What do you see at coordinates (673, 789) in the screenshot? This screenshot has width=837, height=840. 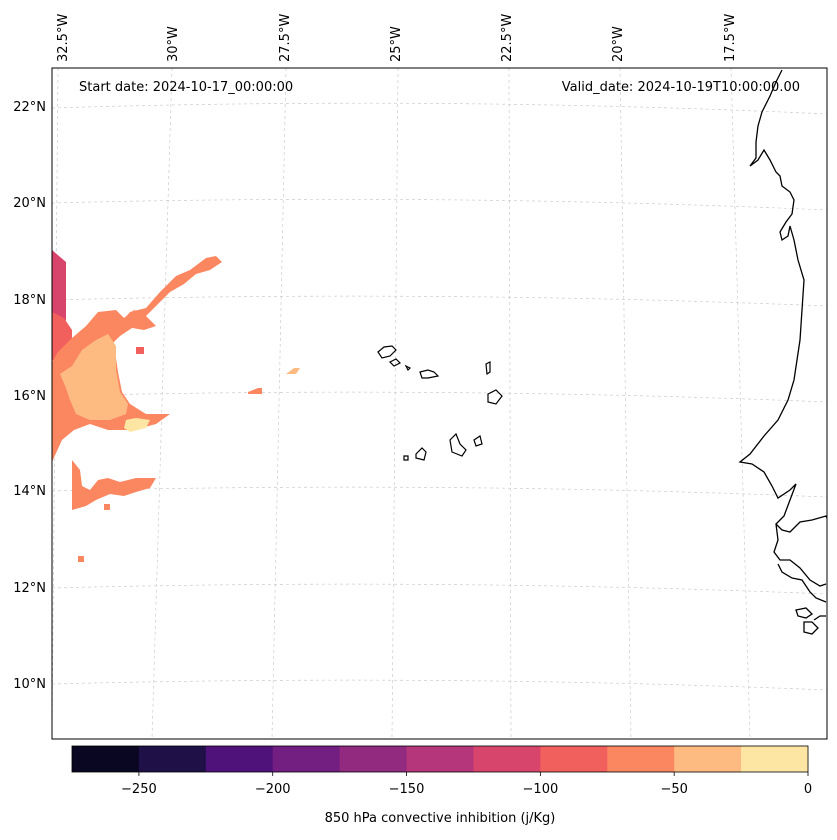 I see `colorbar-tick-label: −50` at bounding box center [673, 789].